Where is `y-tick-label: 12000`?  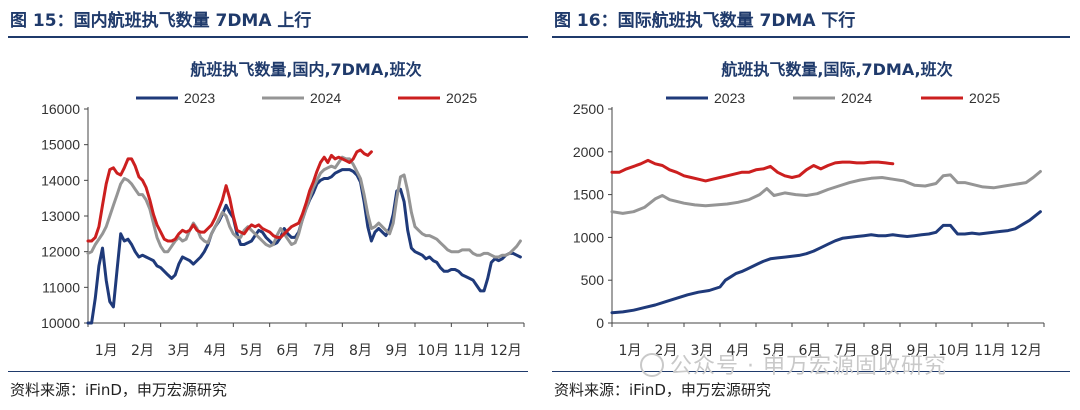 y-tick-label: 12000 is located at coordinates (60, 252).